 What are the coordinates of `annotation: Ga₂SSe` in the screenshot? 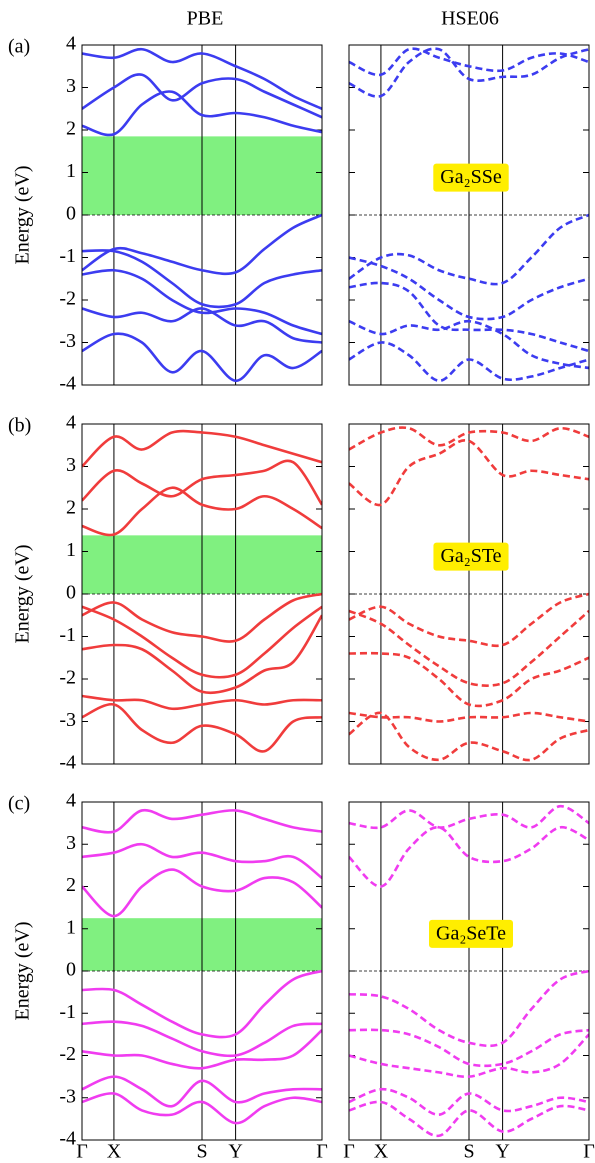 It's located at (471, 177).